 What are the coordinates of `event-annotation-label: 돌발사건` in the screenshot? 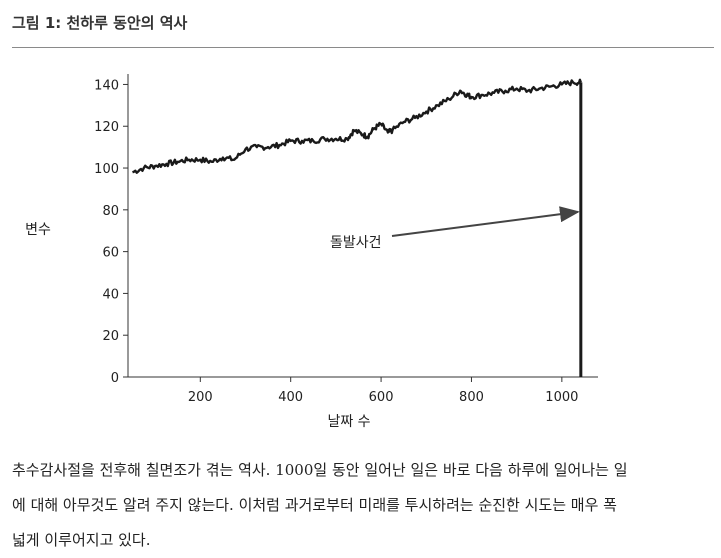 It's located at (356, 243).